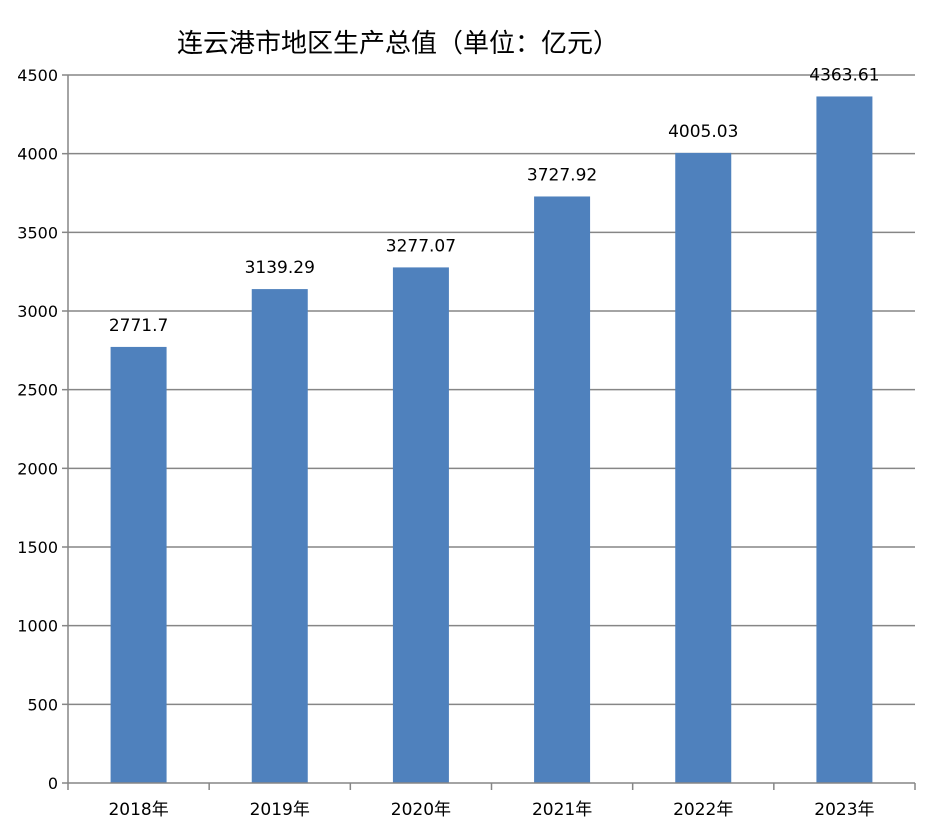 The width and height of the screenshot is (936, 831). Describe the element at coordinates (138, 810) in the screenshot. I see `x-tick-label: 2018年` at that location.